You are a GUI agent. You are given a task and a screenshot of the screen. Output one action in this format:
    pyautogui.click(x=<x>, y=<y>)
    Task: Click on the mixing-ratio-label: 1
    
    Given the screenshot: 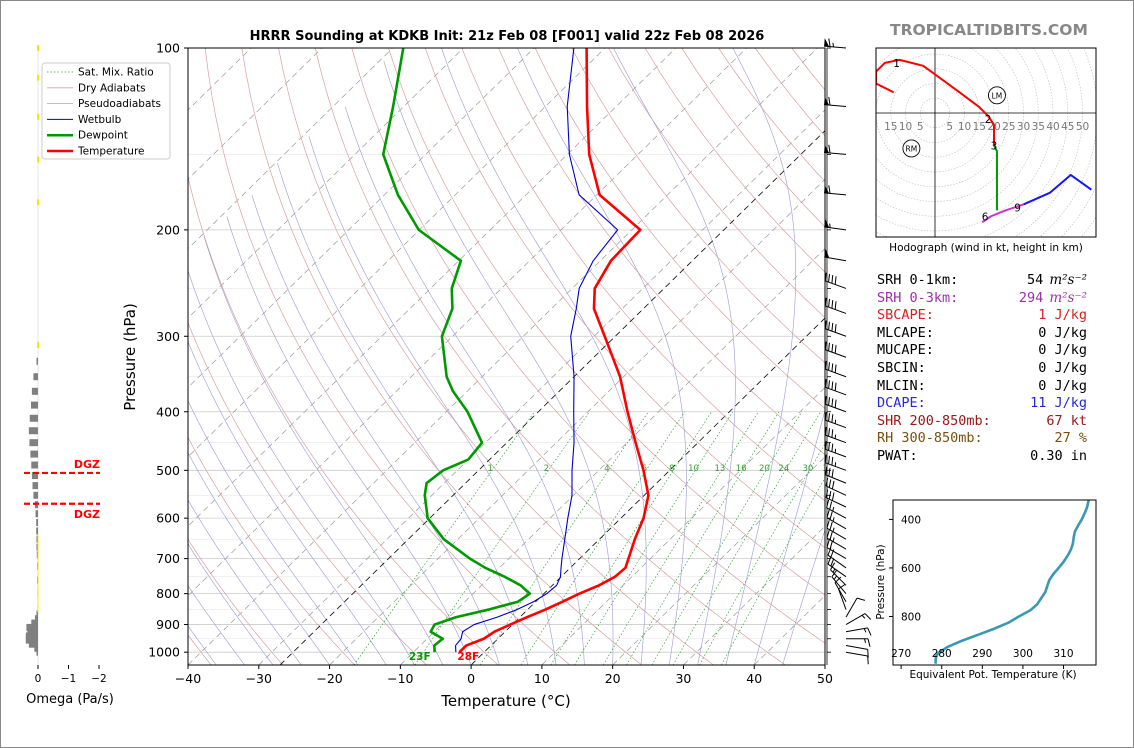 What is the action you would take?
    pyautogui.click(x=489, y=469)
    